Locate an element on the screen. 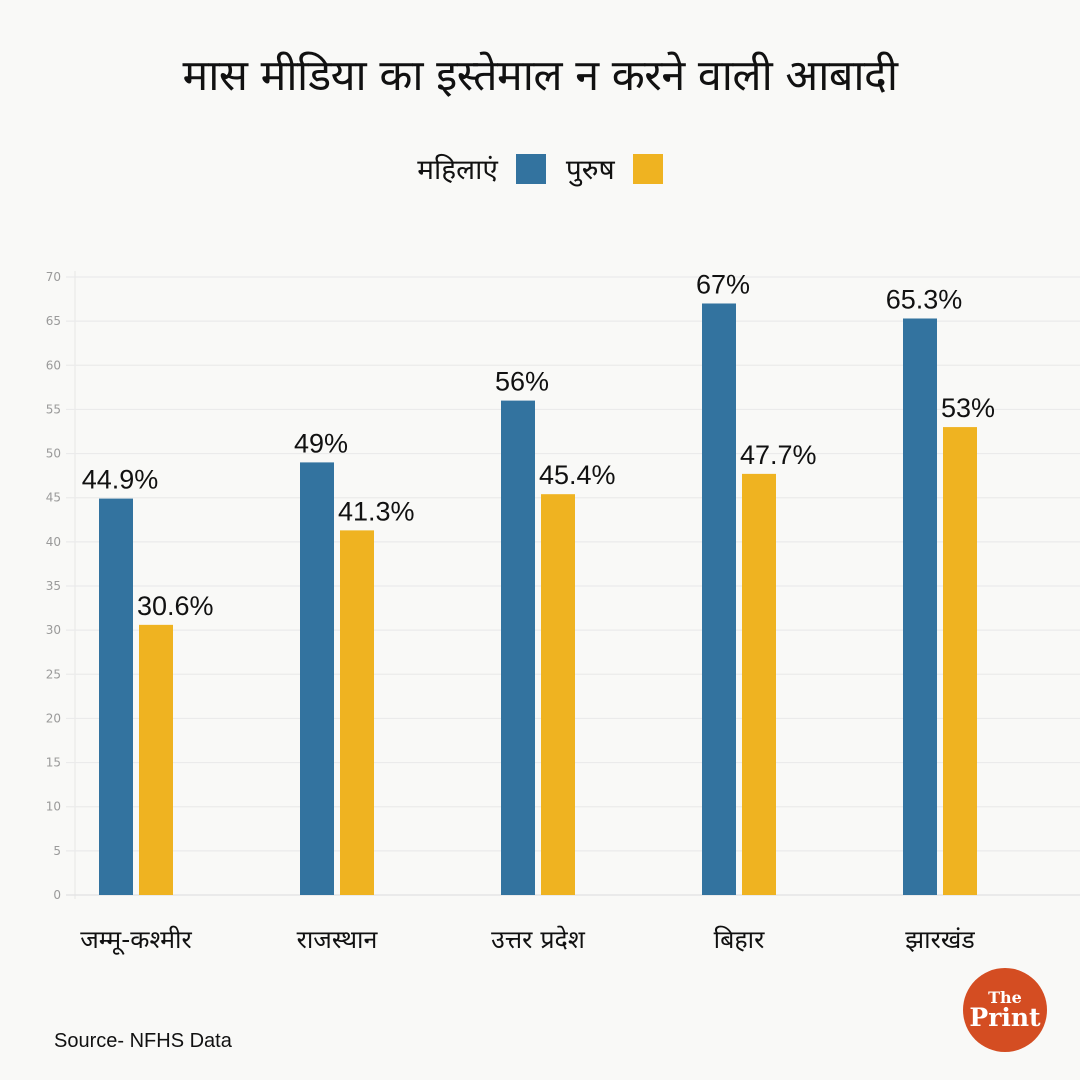 The height and width of the screenshot is (1080, 1080). x-tick-label: झारखंड is located at coordinates (940, 939).